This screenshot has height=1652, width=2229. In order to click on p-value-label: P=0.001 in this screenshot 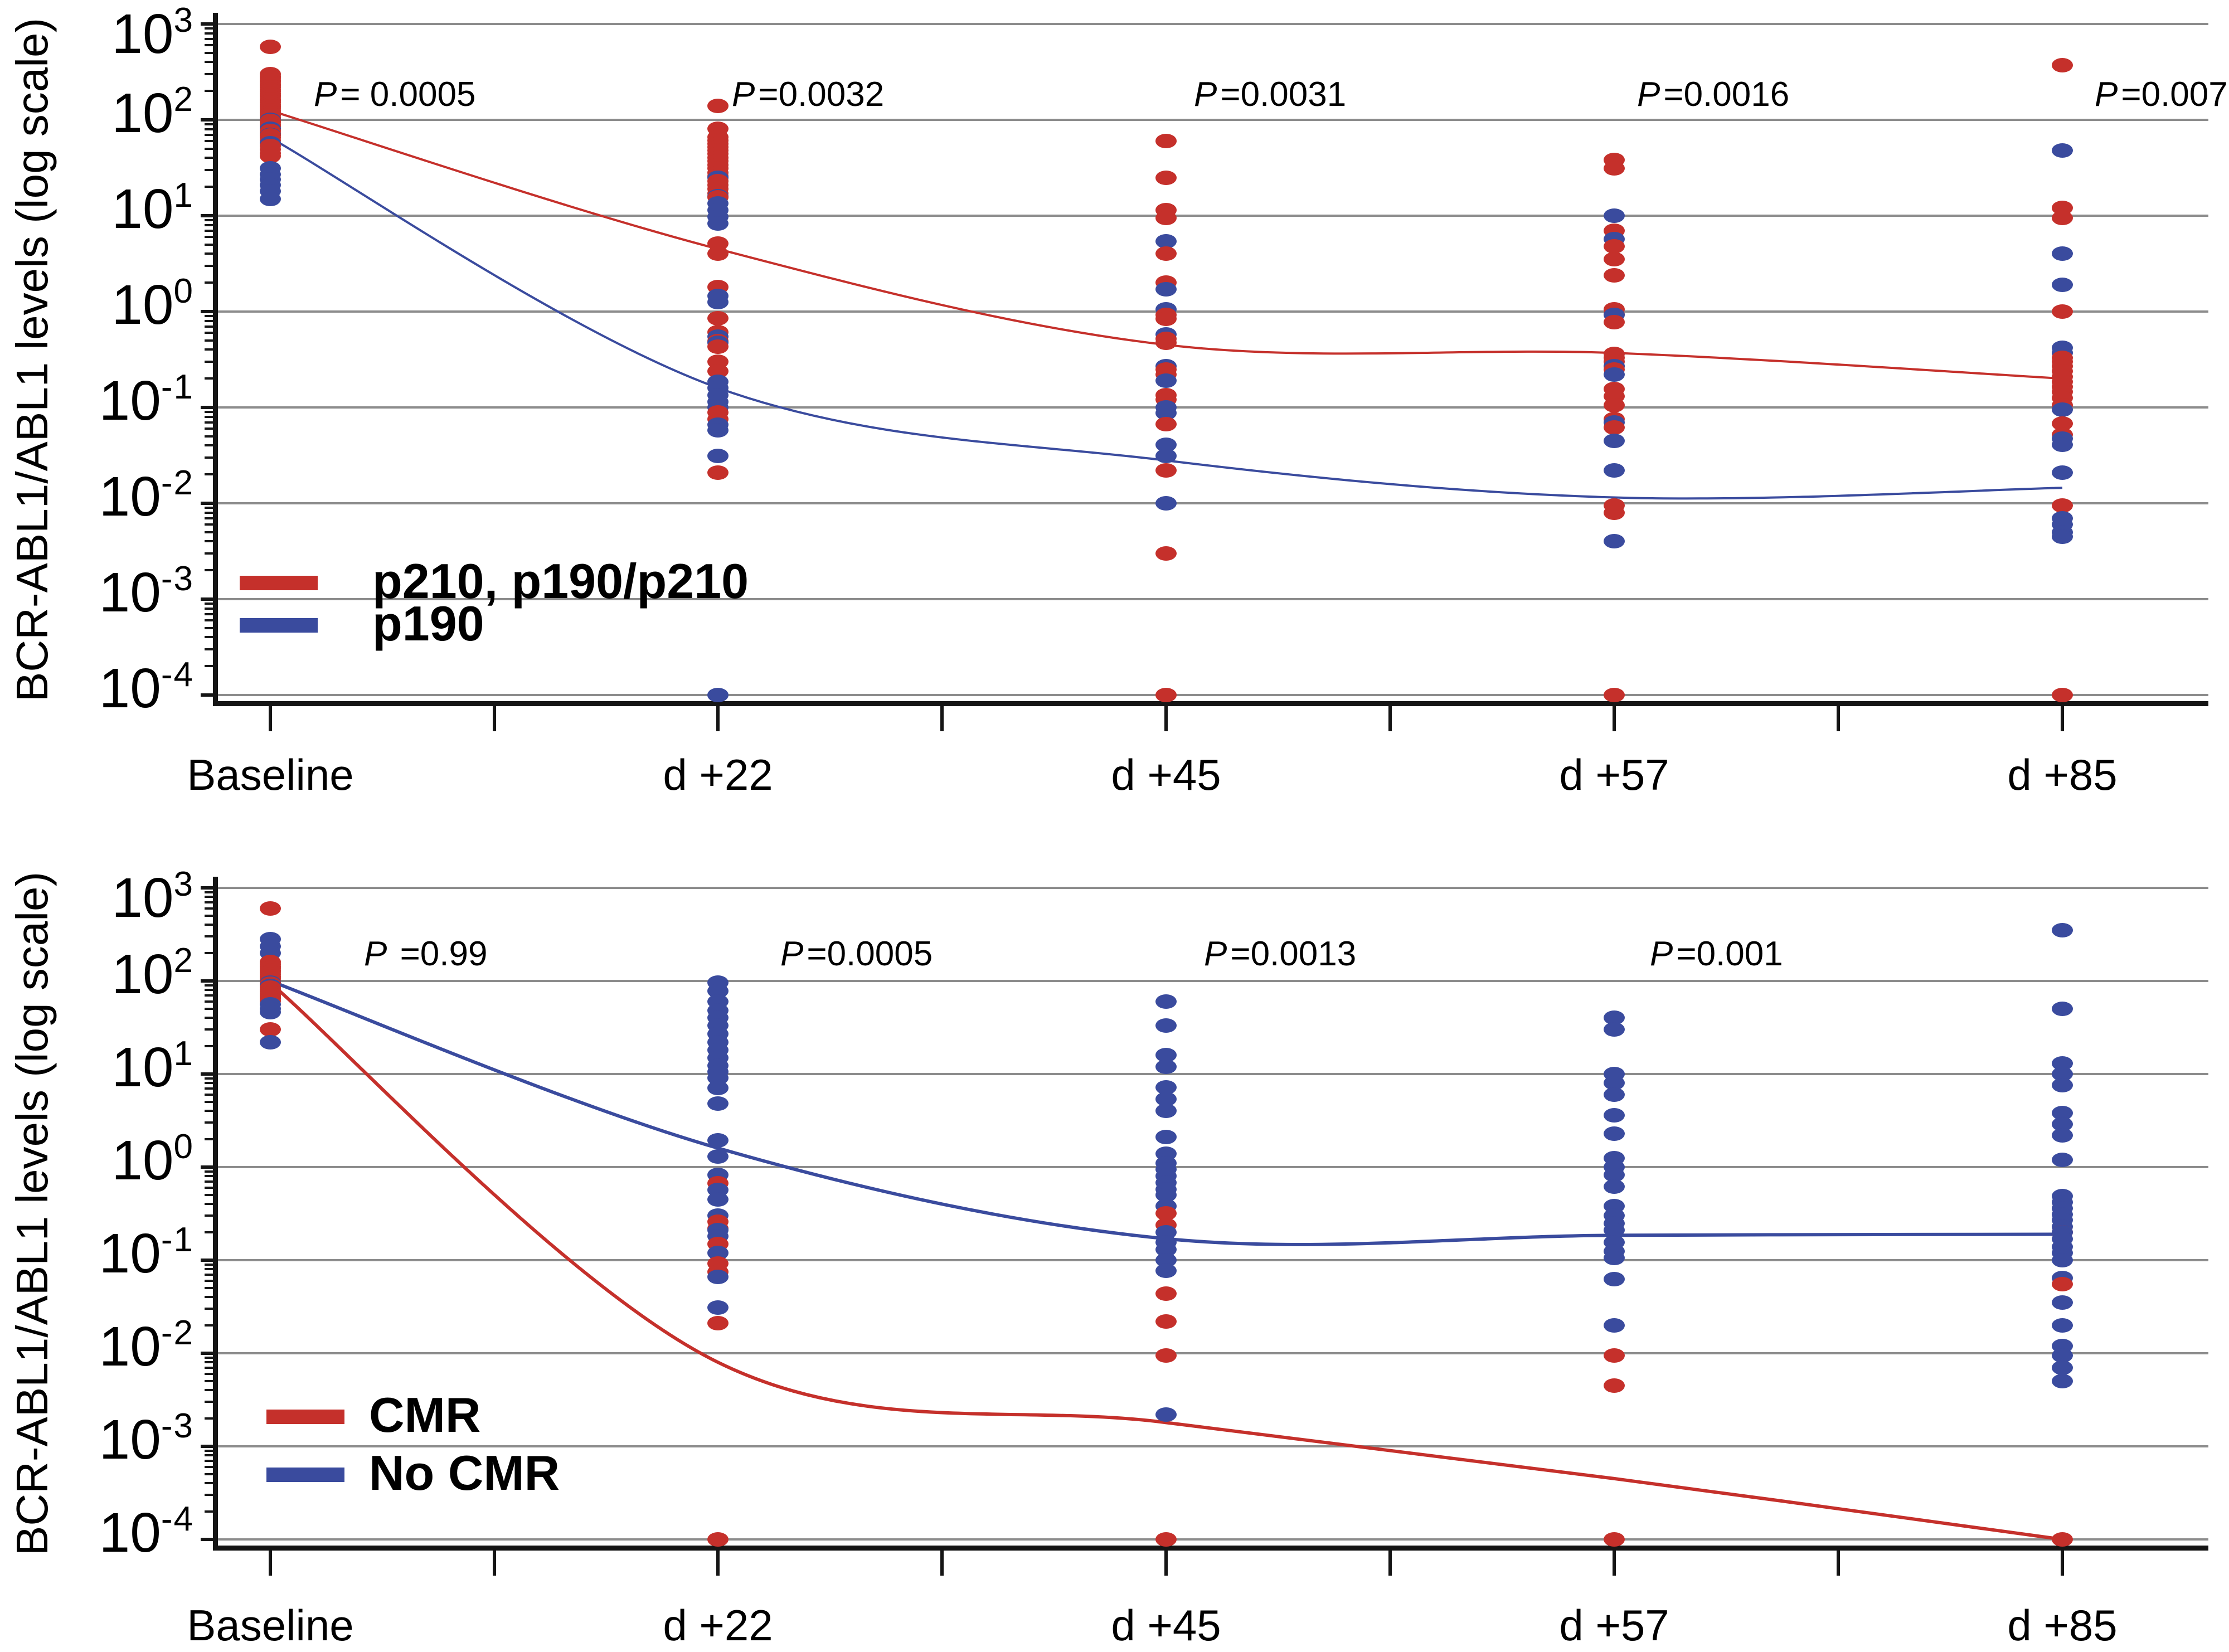, I will do `click(1716, 954)`.